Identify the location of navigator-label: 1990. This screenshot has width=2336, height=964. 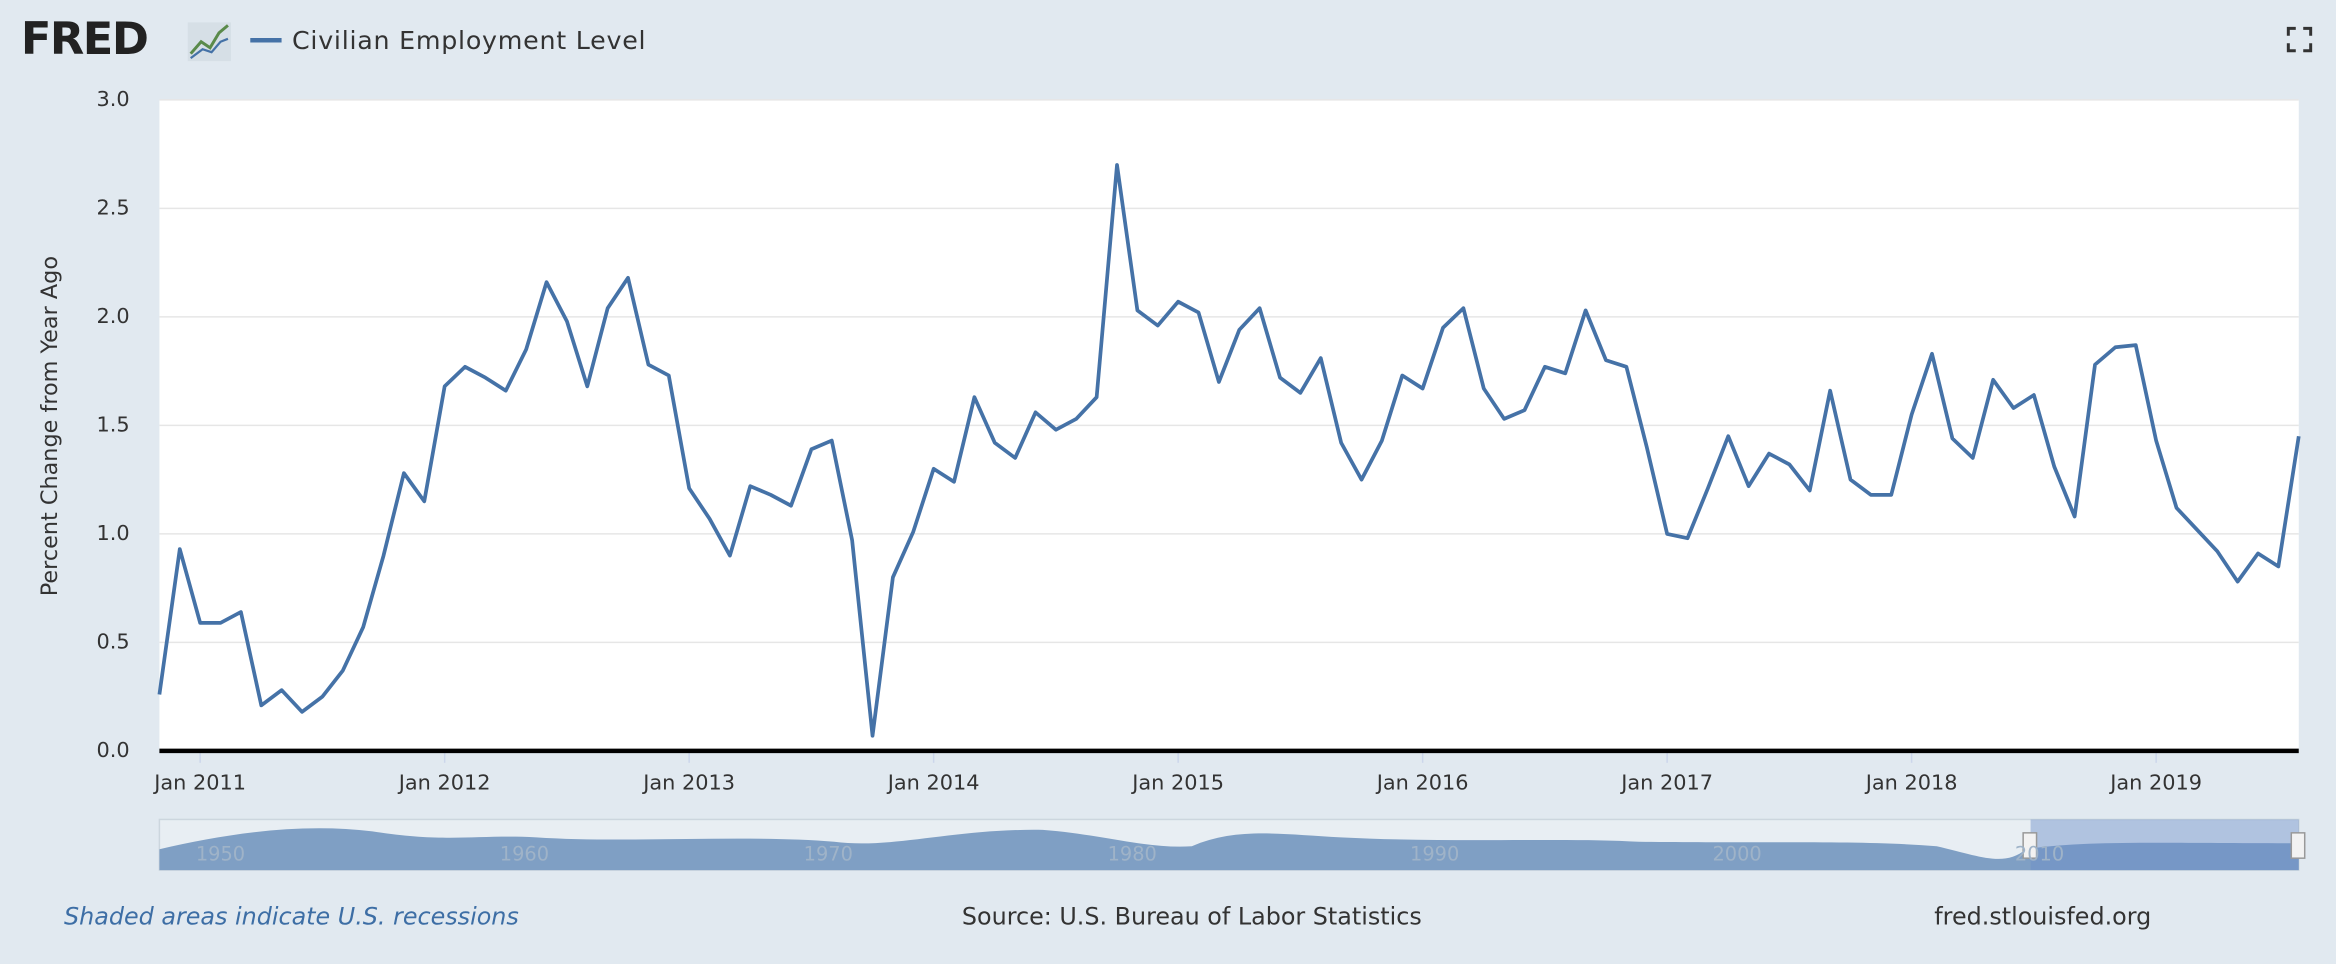
(1434, 854).